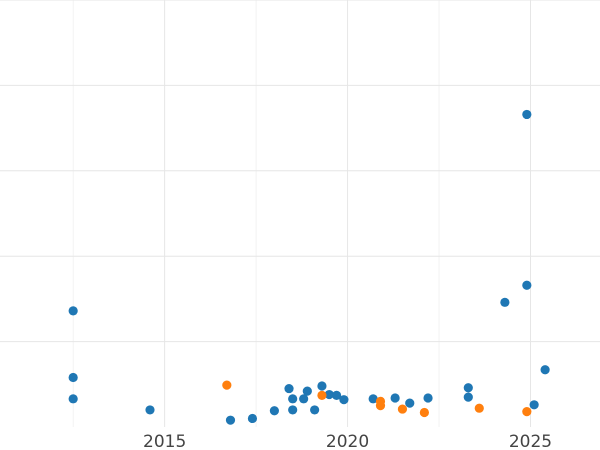 The width and height of the screenshot is (600, 450). I want to click on x-tick-labels: 2015 2020 2025, so click(347, 441).